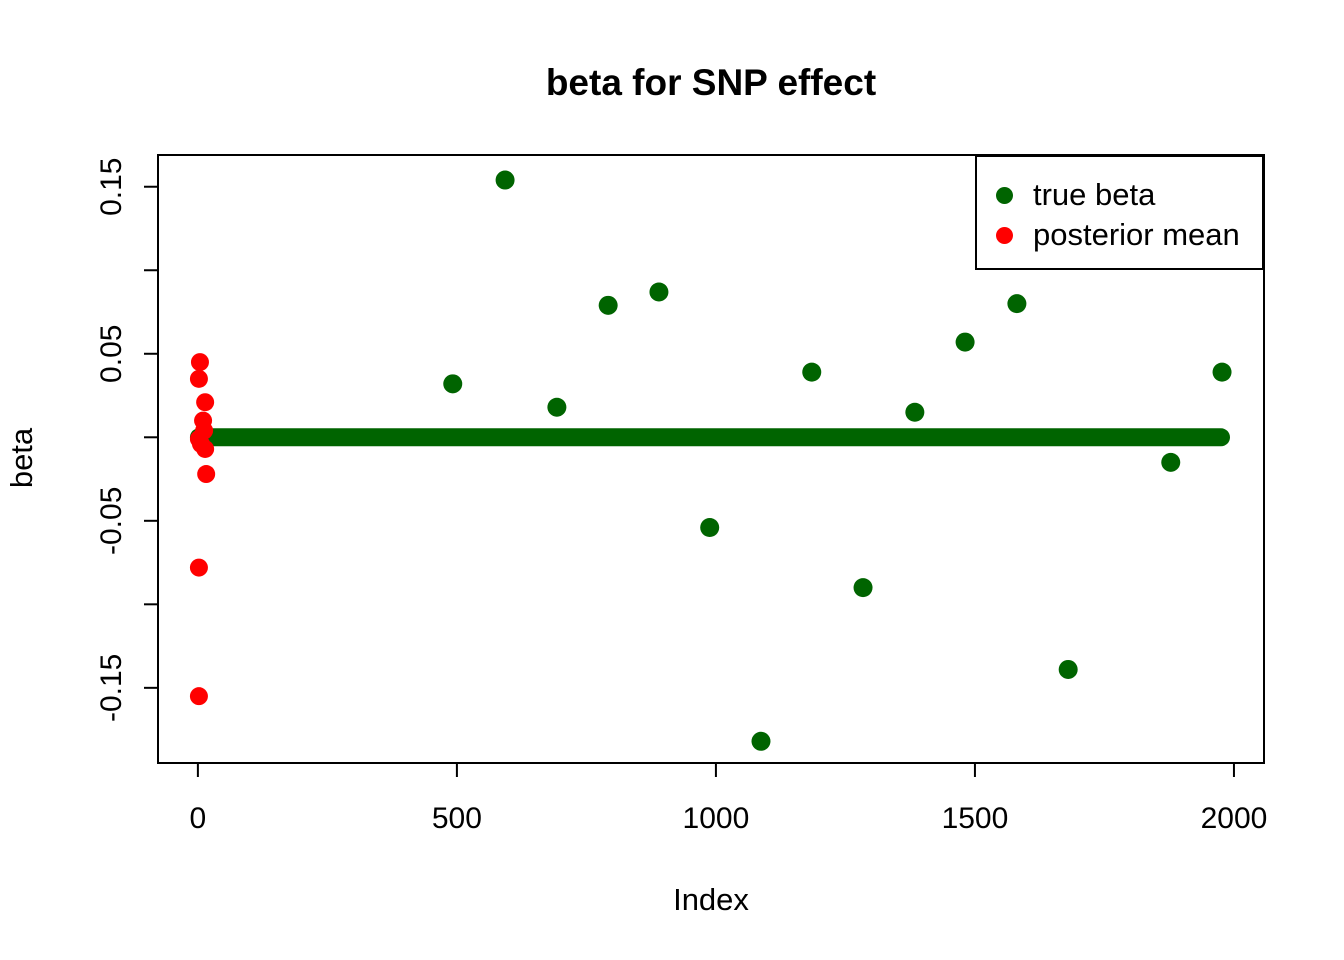 This screenshot has width=1344, height=960. Describe the element at coordinates (111, 187) in the screenshot. I see `y-axis-tick-label: 0.15` at that location.